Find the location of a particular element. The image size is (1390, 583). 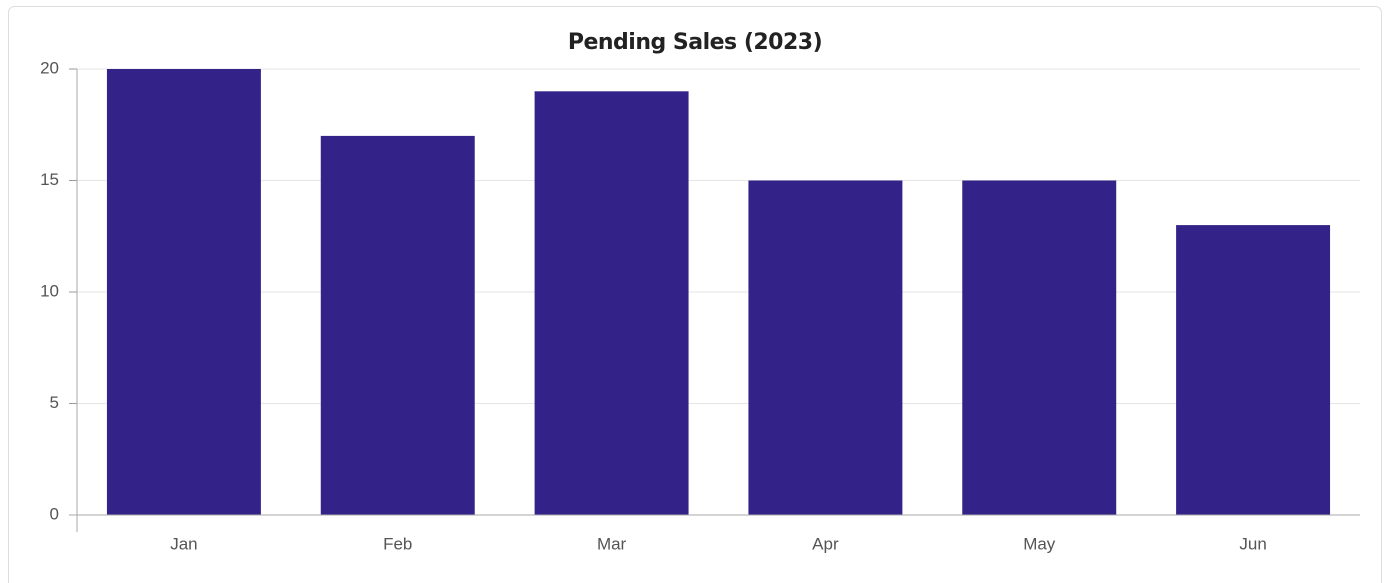

y-tick-label: 20 is located at coordinates (49, 67).